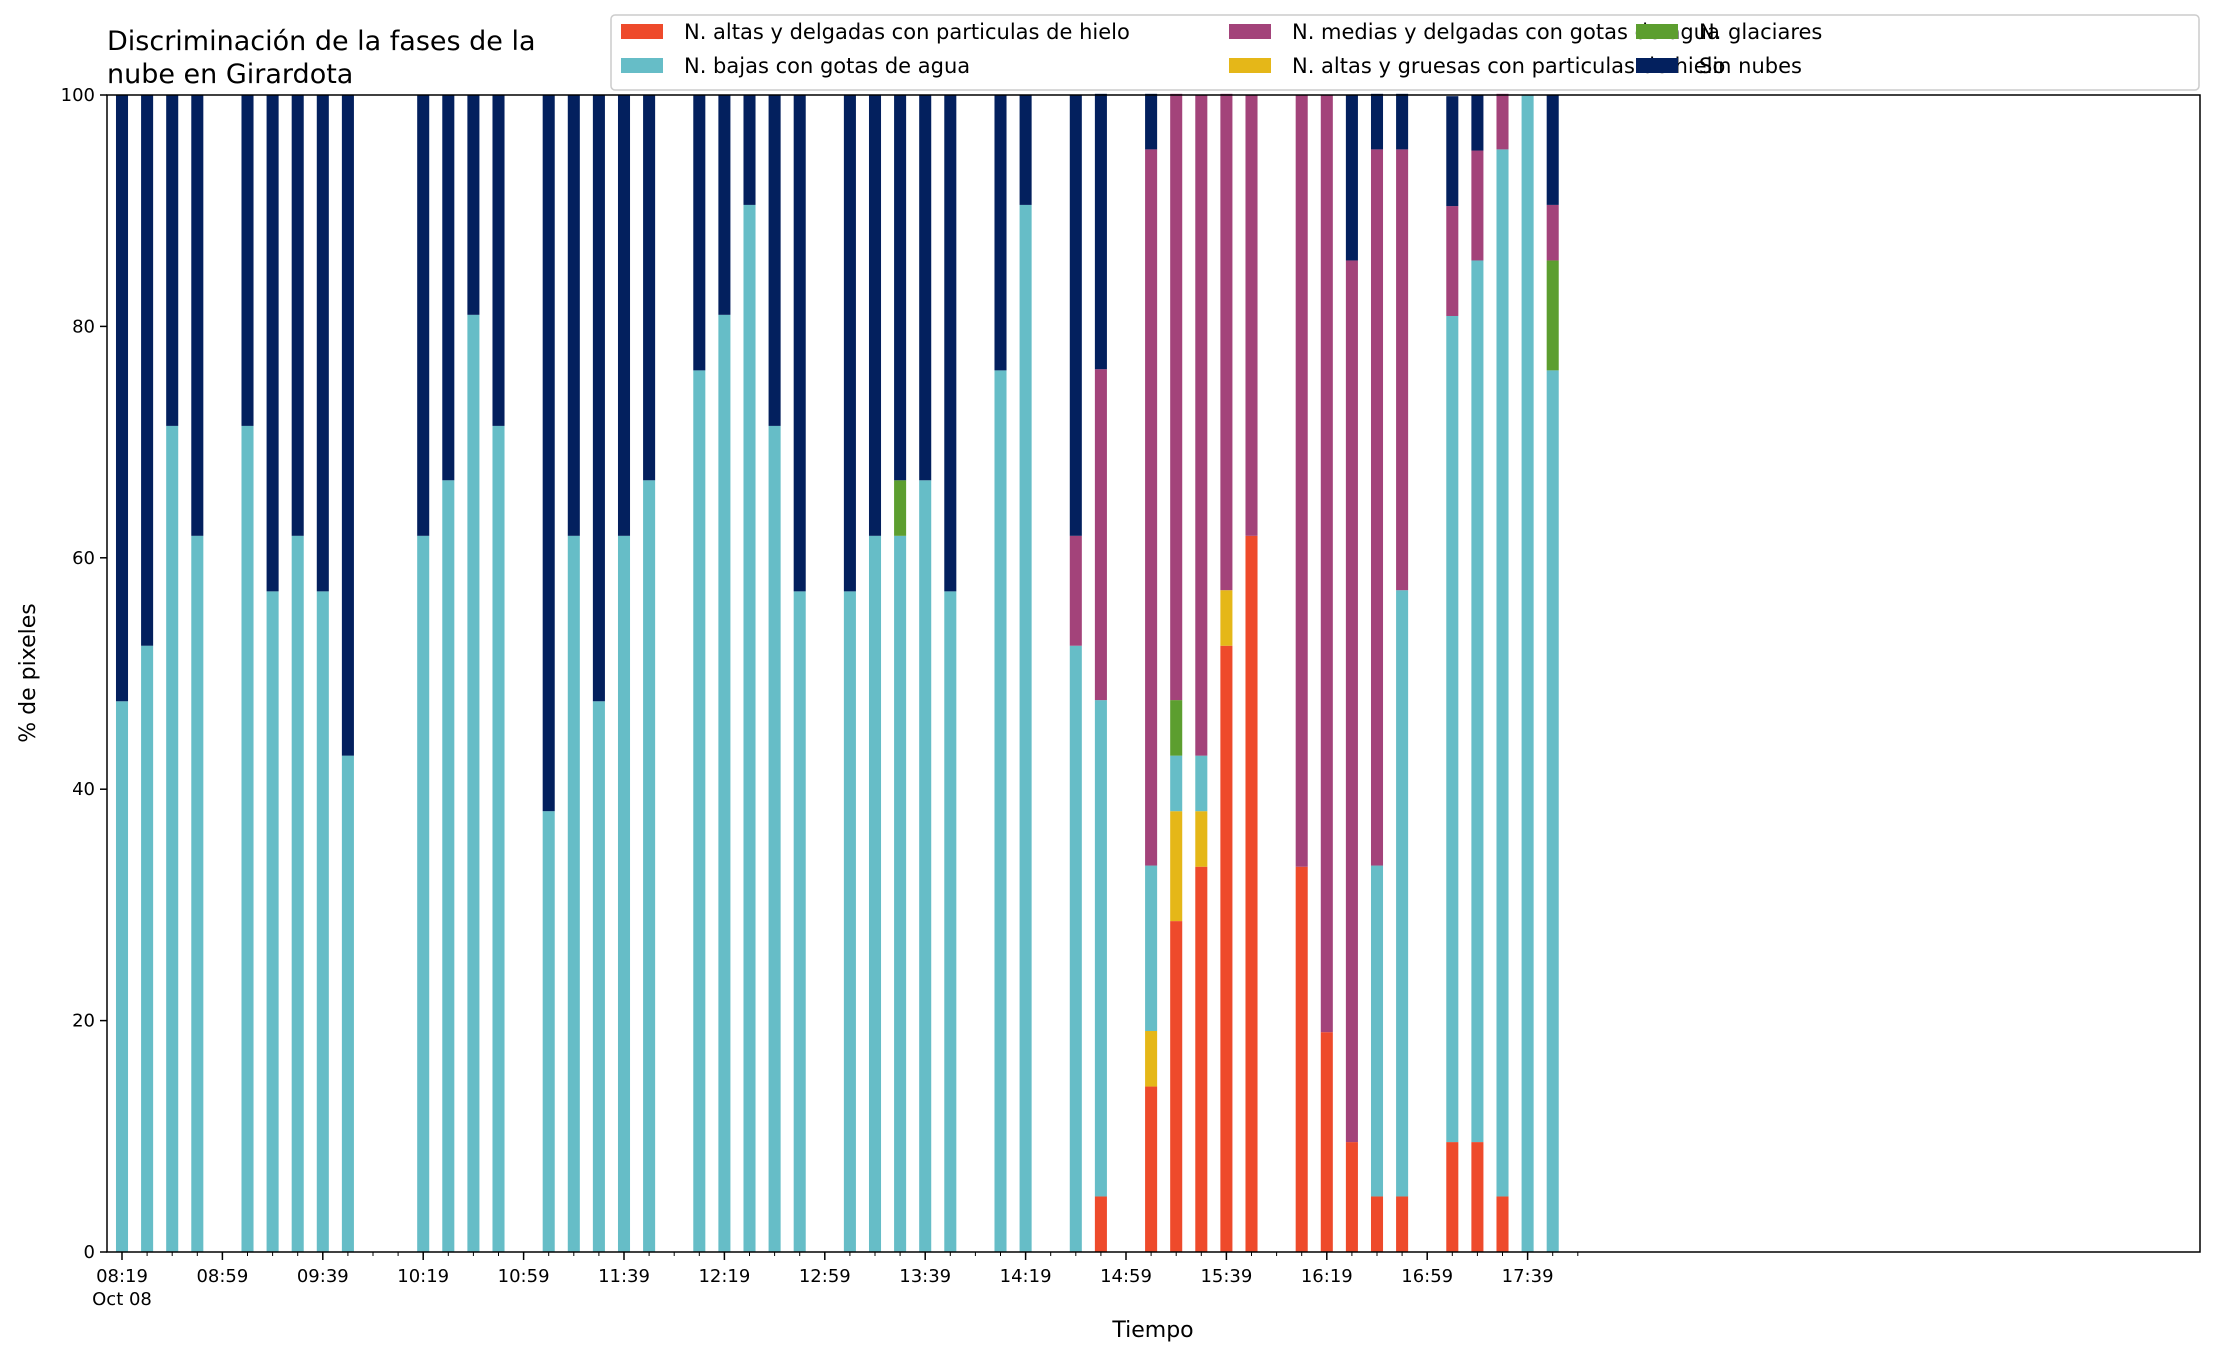 This screenshot has width=2216, height=1355. What do you see at coordinates (1226, 1276) in the screenshot?
I see `x-tick-label: 15:39` at bounding box center [1226, 1276].